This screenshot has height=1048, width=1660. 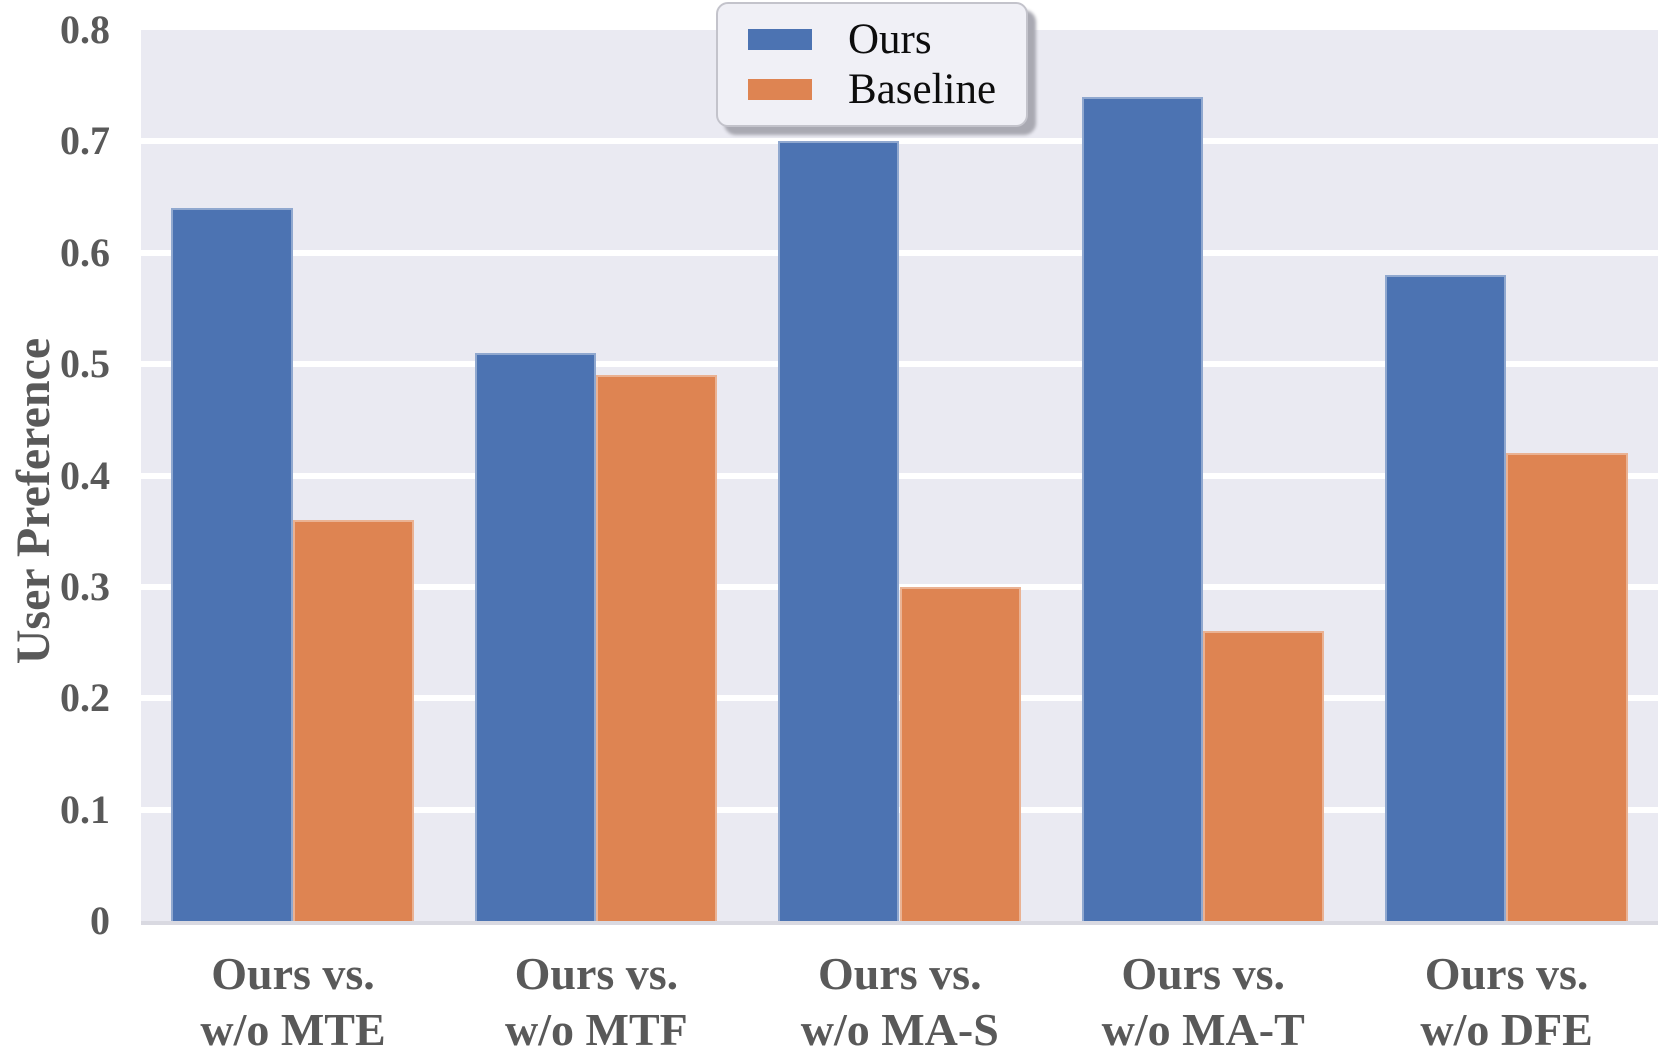 I want to click on bar-baseline-w-o-ma-t, so click(x=1263, y=776).